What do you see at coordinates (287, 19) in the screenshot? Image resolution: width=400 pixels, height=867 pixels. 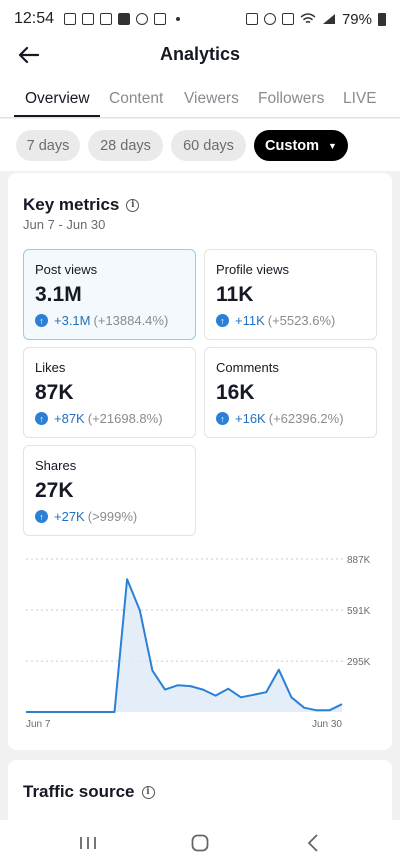 I see `mute-icon` at bounding box center [287, 19].